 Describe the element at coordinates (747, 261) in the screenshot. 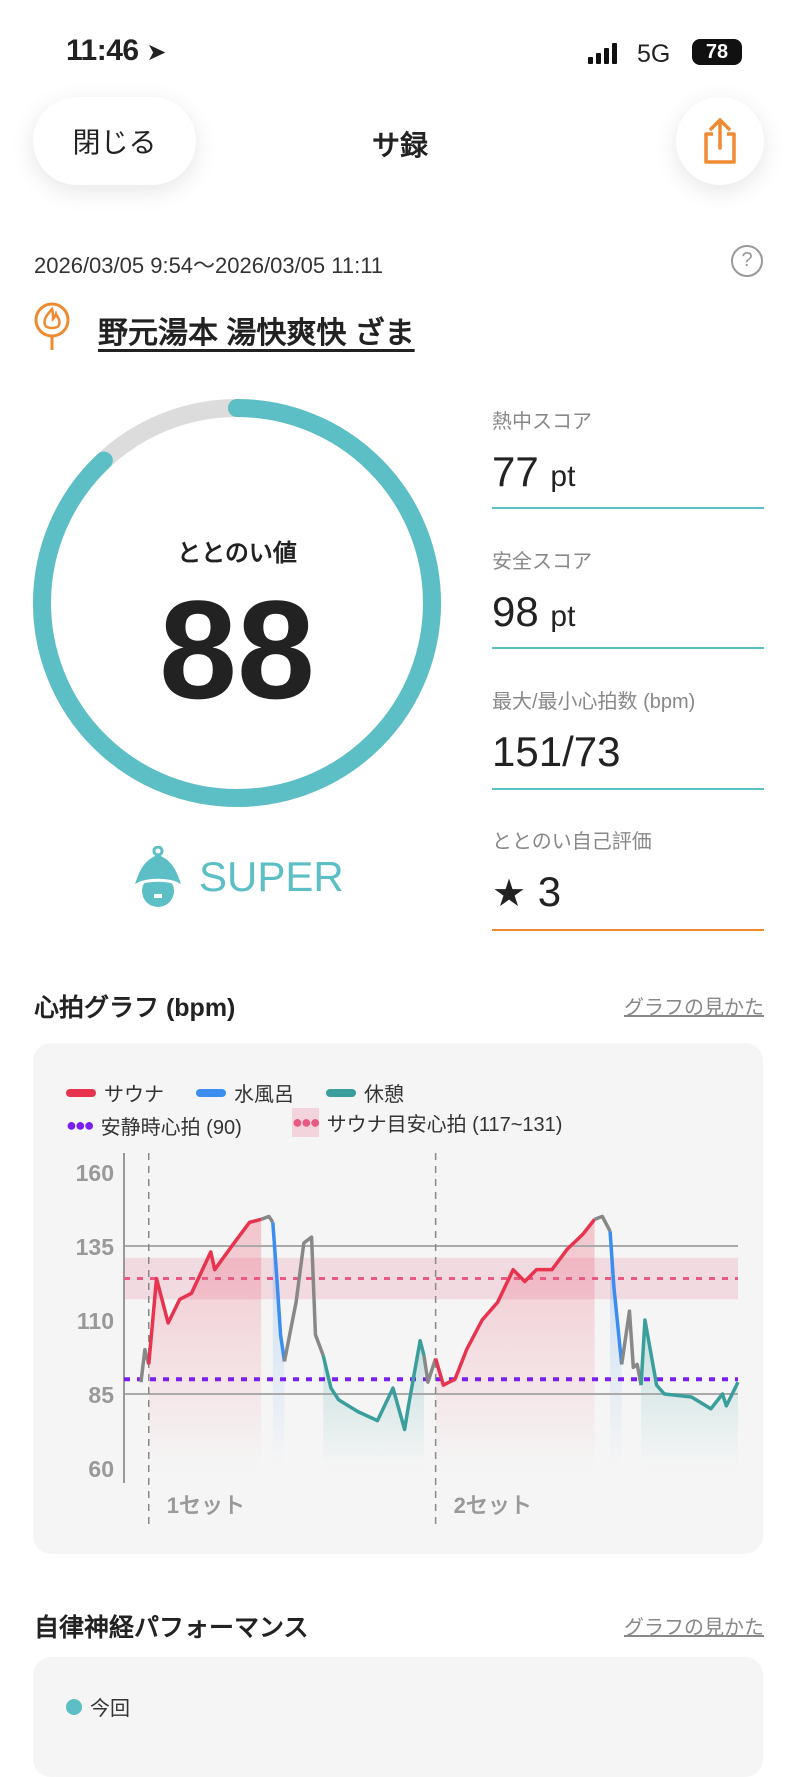

I see `help-icon: ?` at that location.